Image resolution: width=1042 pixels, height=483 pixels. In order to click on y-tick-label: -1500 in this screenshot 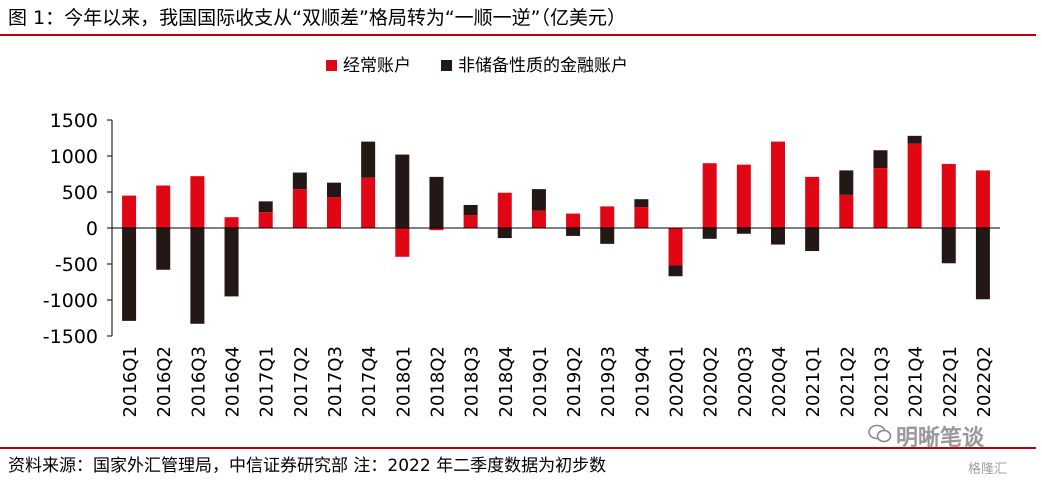, I will do `click(70, 337)`.